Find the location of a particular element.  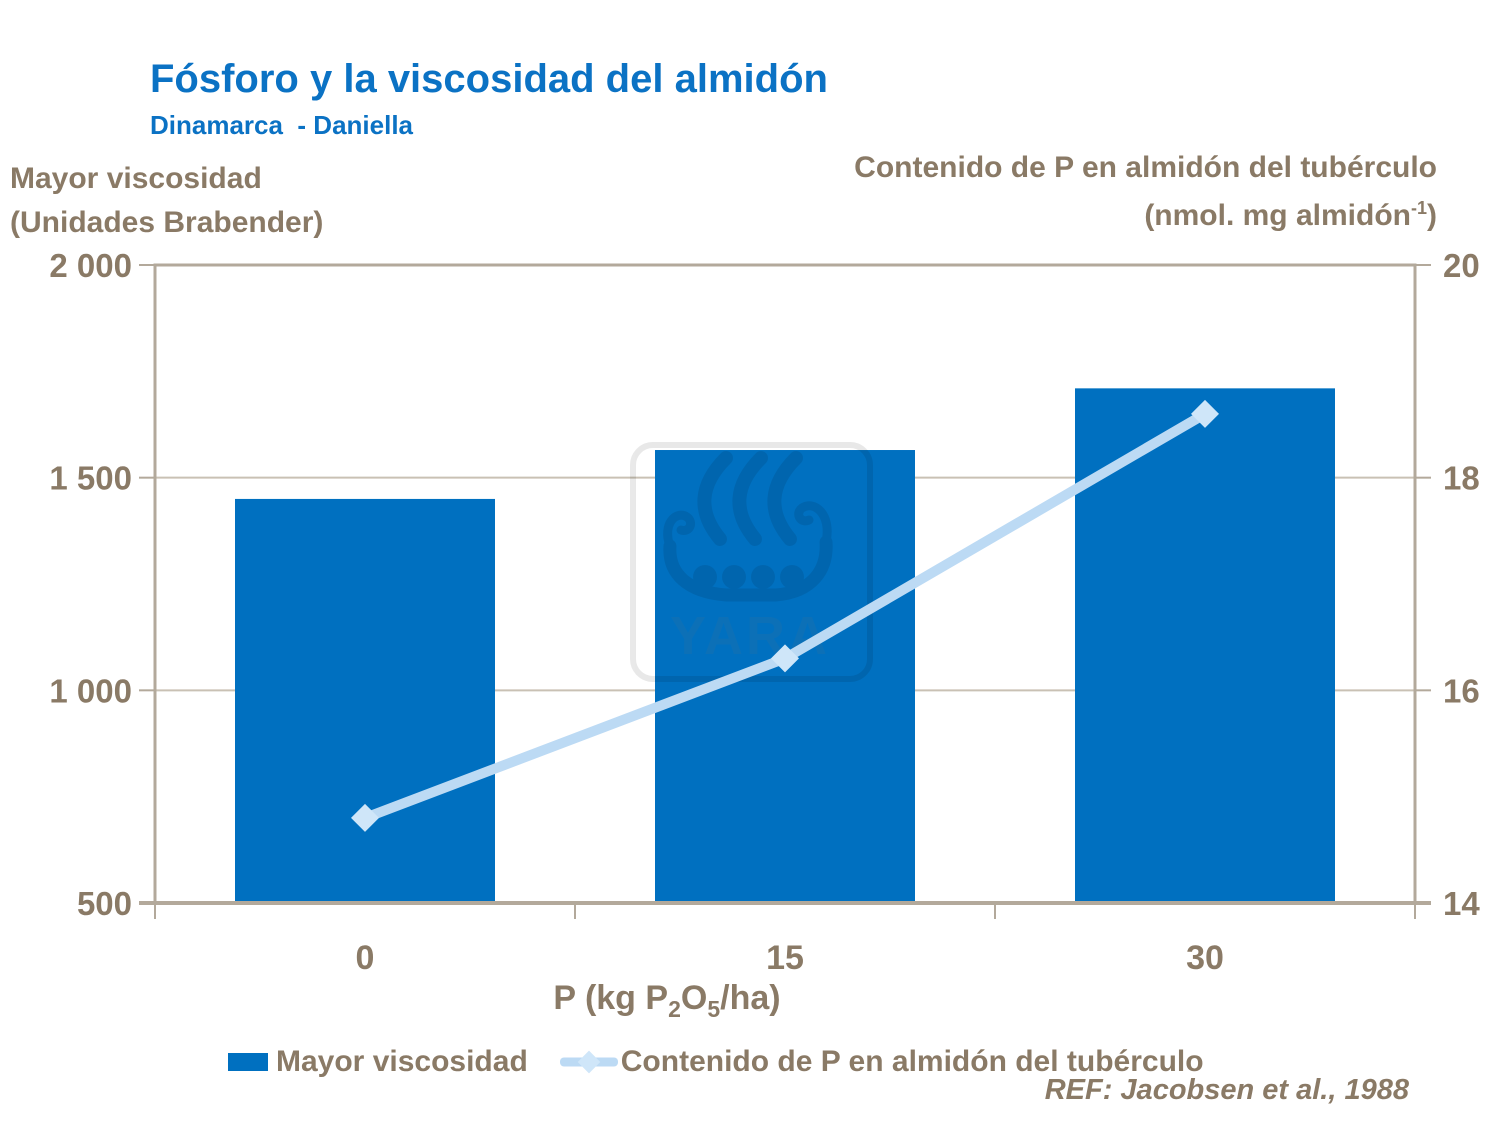

left-axis-tick-label: 1 500 is located at coordinates (90, 478).